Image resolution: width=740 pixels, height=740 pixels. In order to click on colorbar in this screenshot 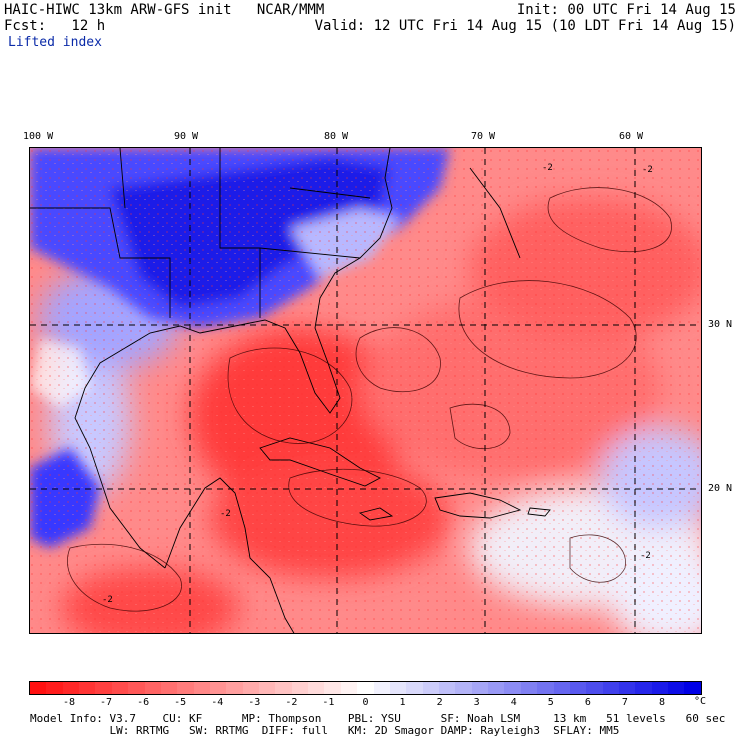, I will do `click(365, 688)`.